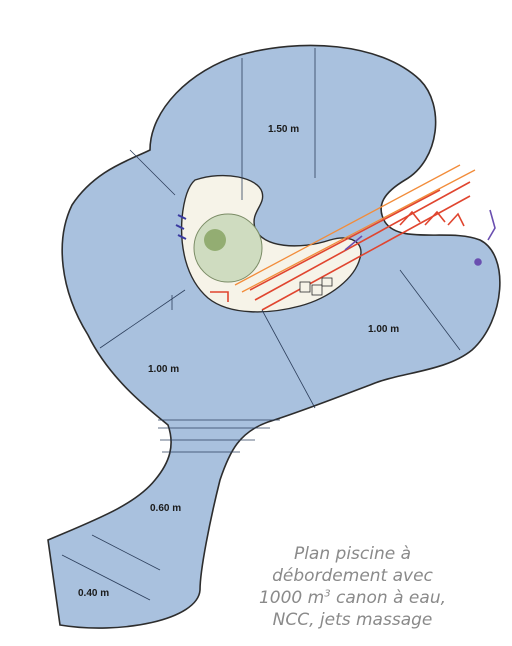 The image size is (512, 646). Describe the element at coordinates (383, 329) in the screenshot. I see `depth-label-right: 1.00 m` at that location.